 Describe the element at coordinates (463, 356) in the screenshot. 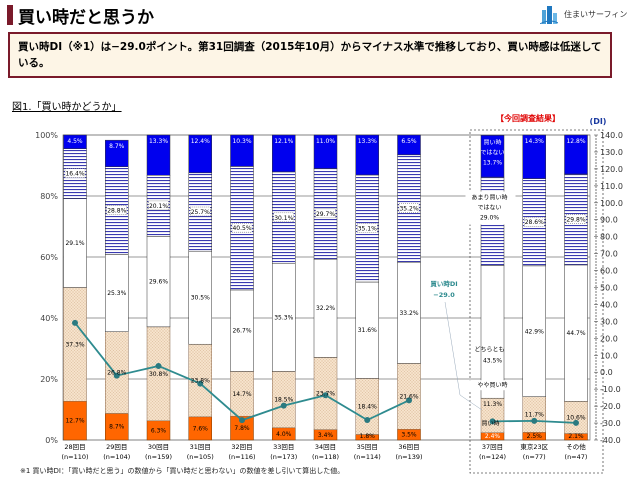

I see `callout-leader` at that location.